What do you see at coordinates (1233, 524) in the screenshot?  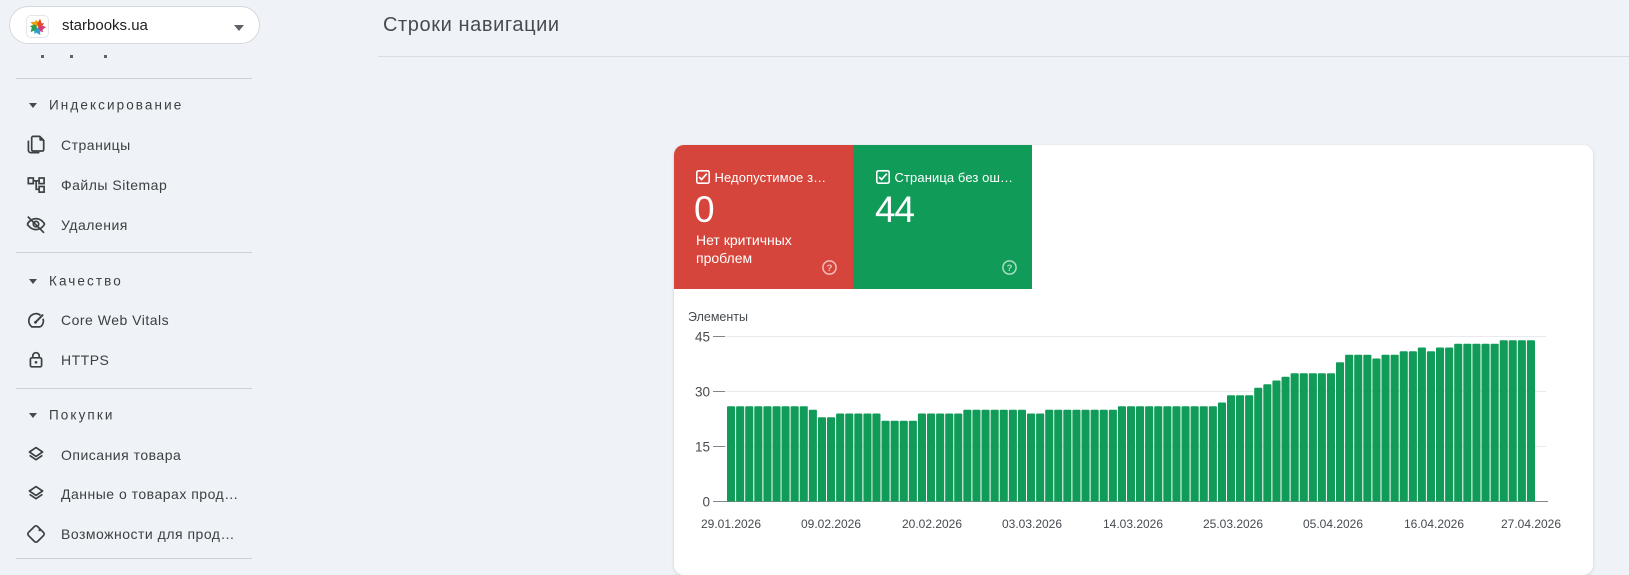 I see `svg-text: 25.03.2026` at bounding box center [1233, 524].